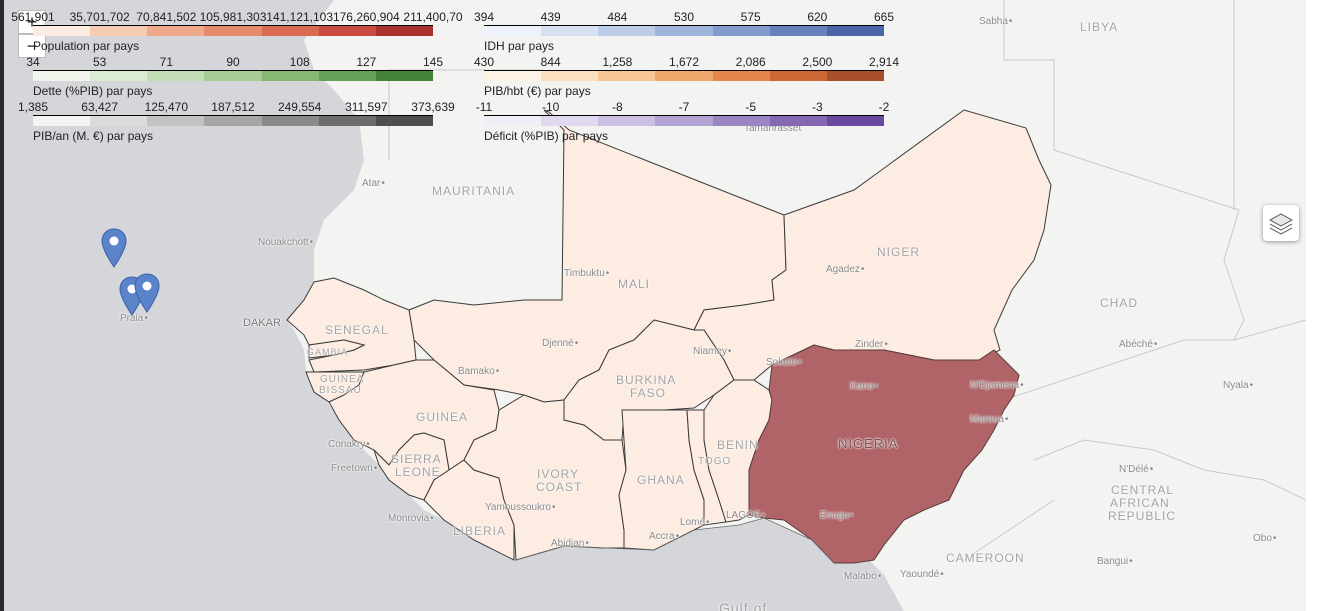  I want to click on legend-tick-label: 530, so click(684, 17).